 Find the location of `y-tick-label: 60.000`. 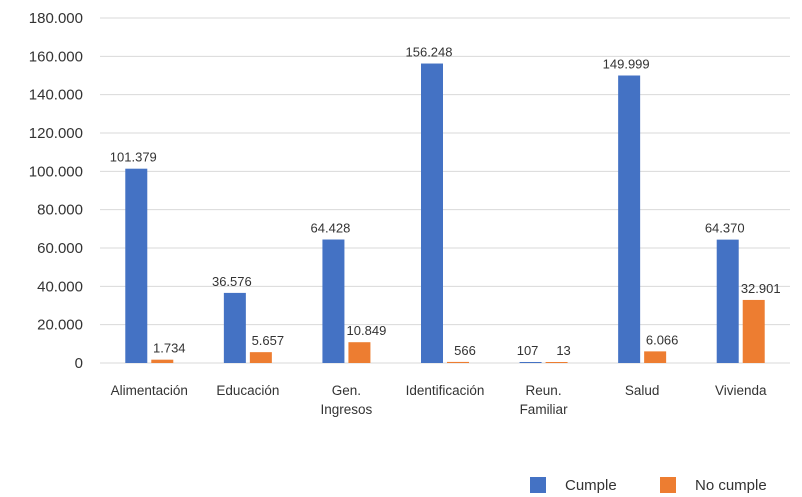

y-tick-label: 60.000 is located at coordinates (60, 248).